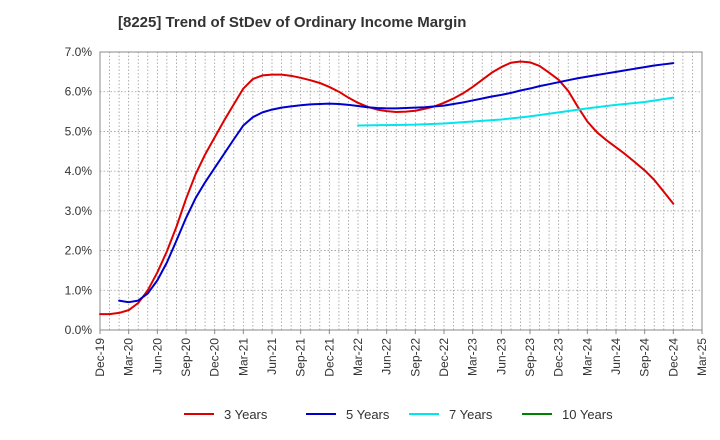  What do you see at coordinates (186, 357) in the screenshot?
I see `x-tick-label: Sep-20` at bounding box center [186, 357].